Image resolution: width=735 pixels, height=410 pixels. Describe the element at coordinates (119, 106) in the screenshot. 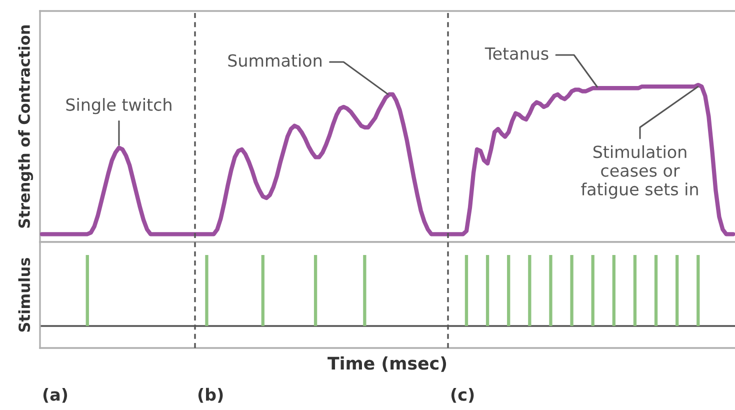

I see `annotation: Single twitch` at that location.